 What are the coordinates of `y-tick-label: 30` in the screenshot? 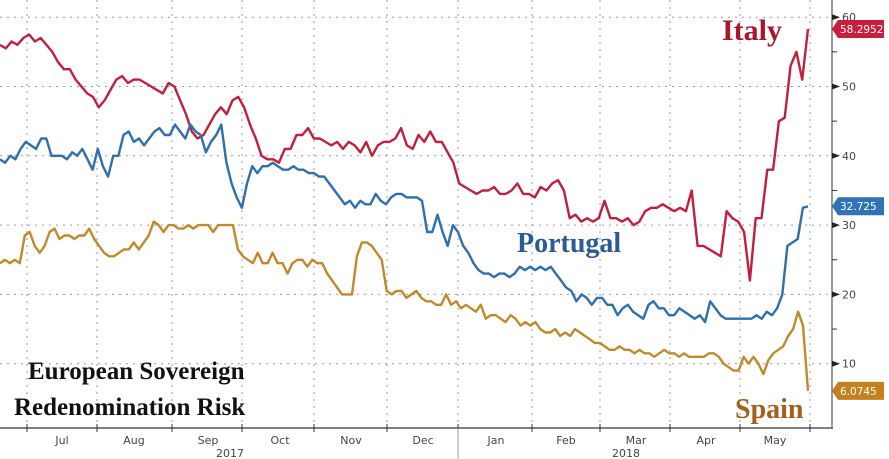 It's located at (849, 225).